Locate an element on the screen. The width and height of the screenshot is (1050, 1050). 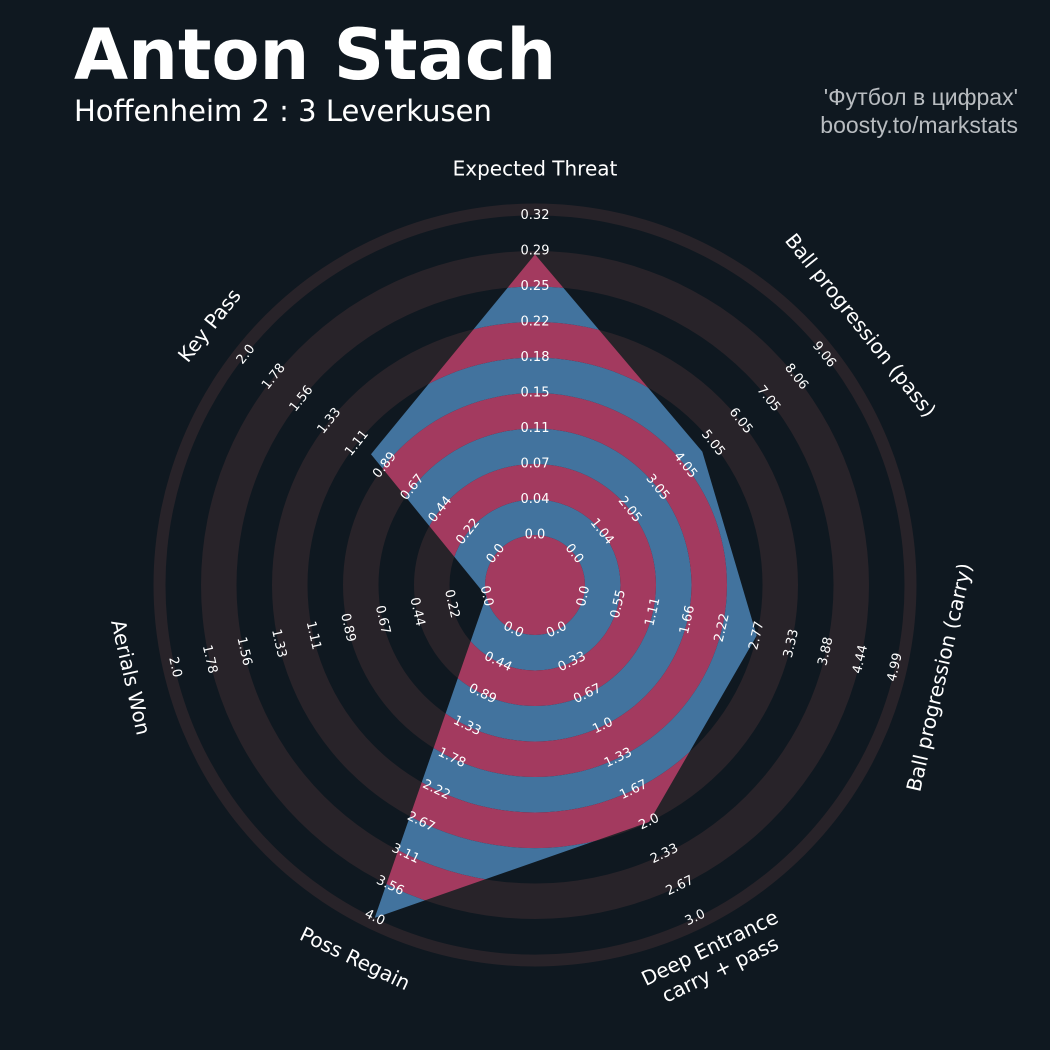
tick-label: 0.55 is located at coordinates (618, 604).